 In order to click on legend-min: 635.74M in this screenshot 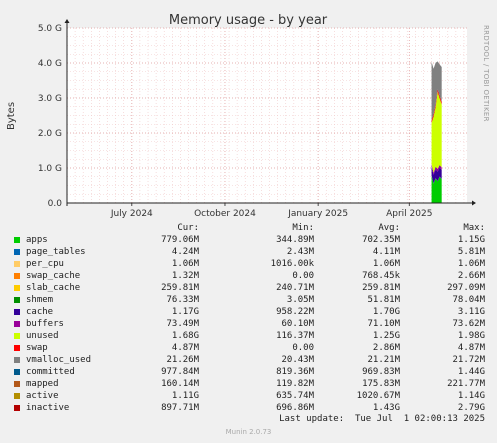, I will do `click(295, 396)`.